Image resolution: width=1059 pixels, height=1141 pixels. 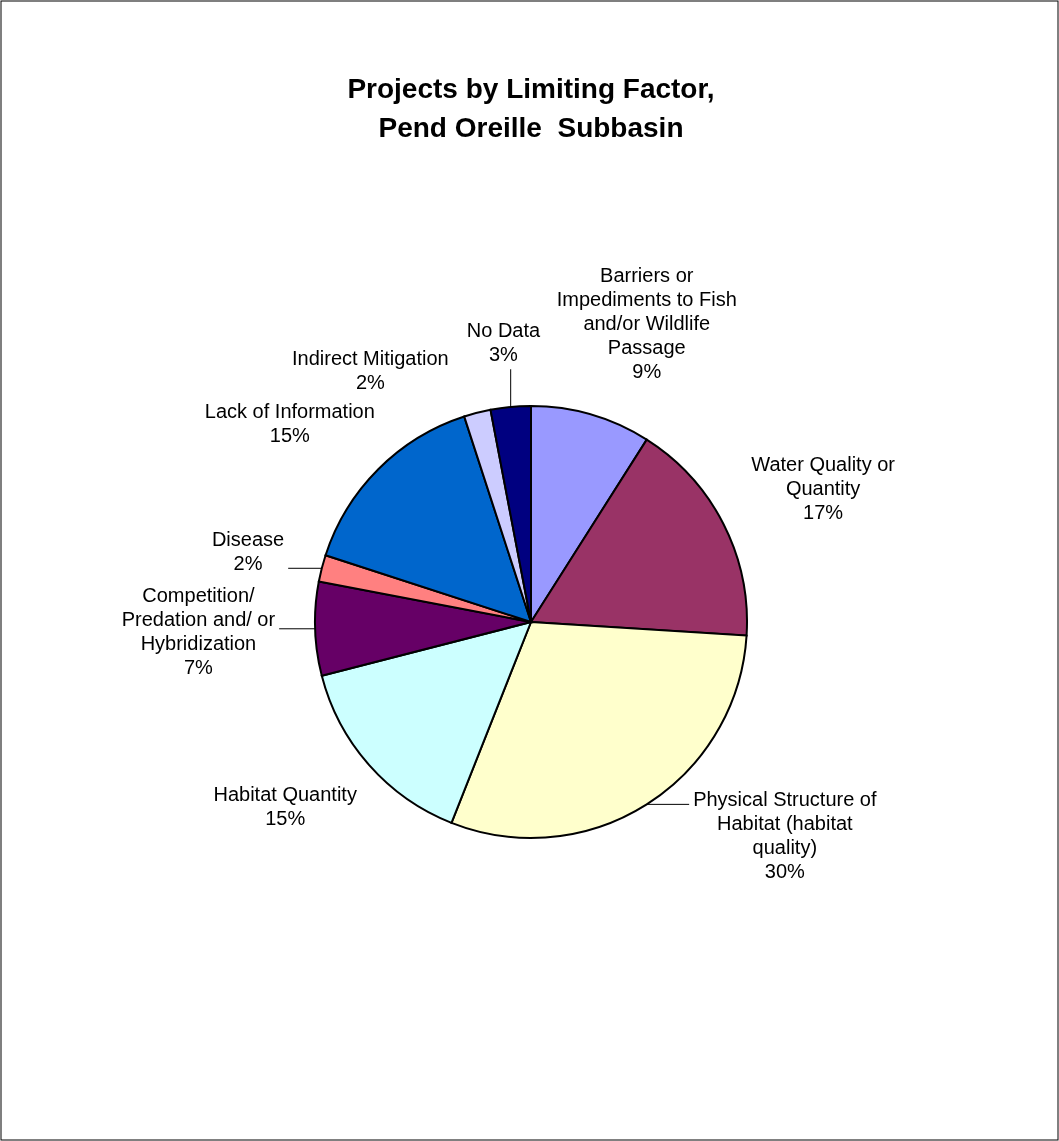 What do you see at coordinates (823, 512) in the screenshot?
I see `data-label: 17%` at bounding box center [823, 512].